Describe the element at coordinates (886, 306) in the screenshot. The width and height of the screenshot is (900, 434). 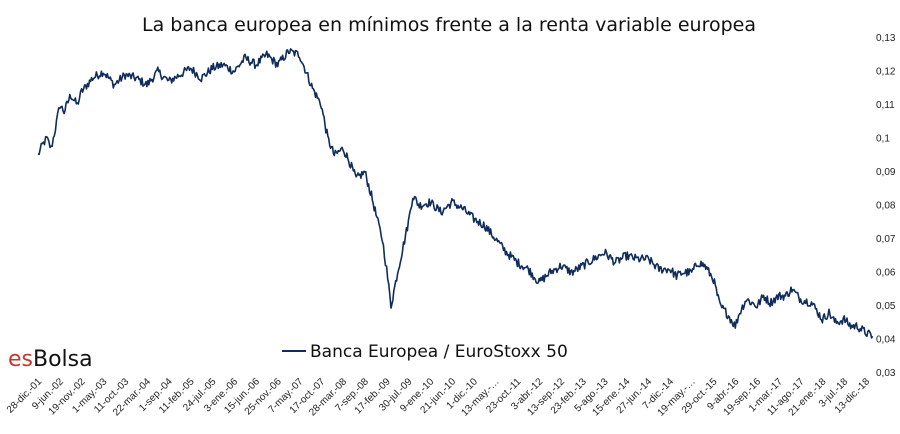
I see `y-tick-label: 0,05` at that location.